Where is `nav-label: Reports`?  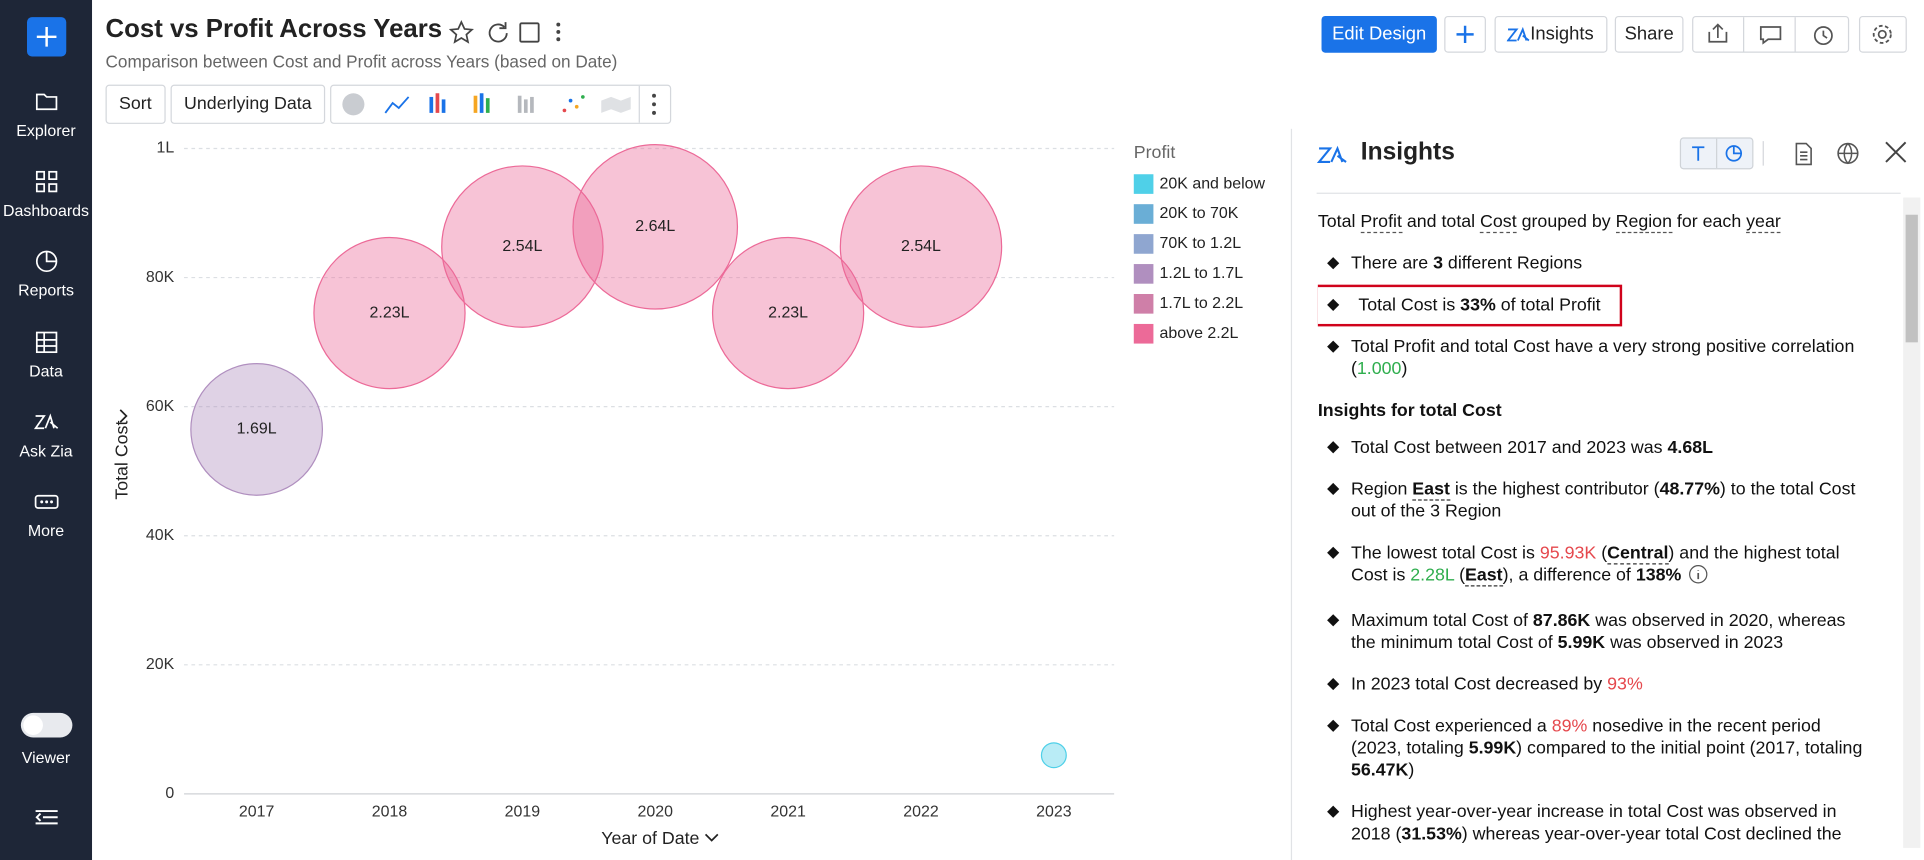 nav-label: Reports is located at coordinates (46, 290).